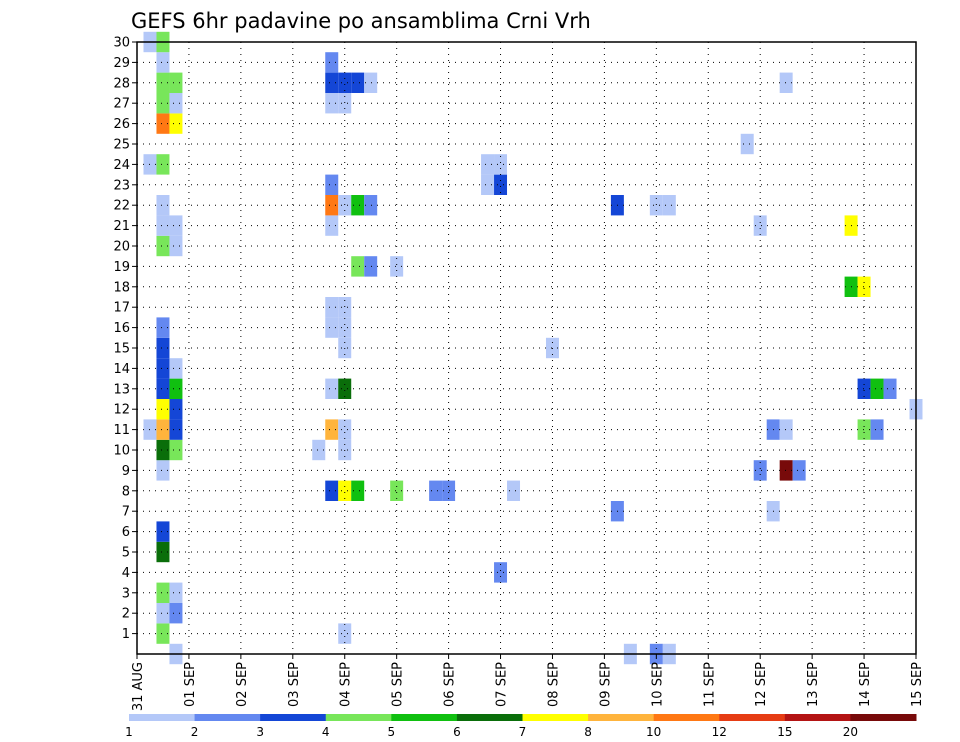 Image resolution: width=960 pixels, height=742 pixels. Describe the element at coordinates (813, 684) in the screenshot. I see `x-tick-label: 13 SEP` at that location.